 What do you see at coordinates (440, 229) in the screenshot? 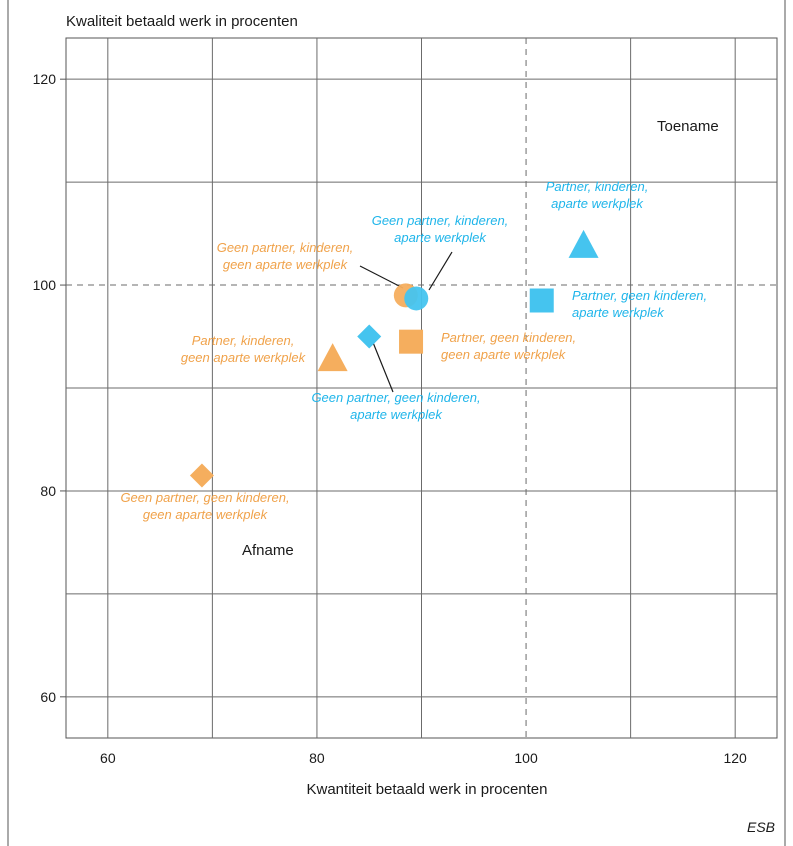
I see `point-label: Geen partner, kinderen, aparte werkplek` at bounding box center [440, 229].